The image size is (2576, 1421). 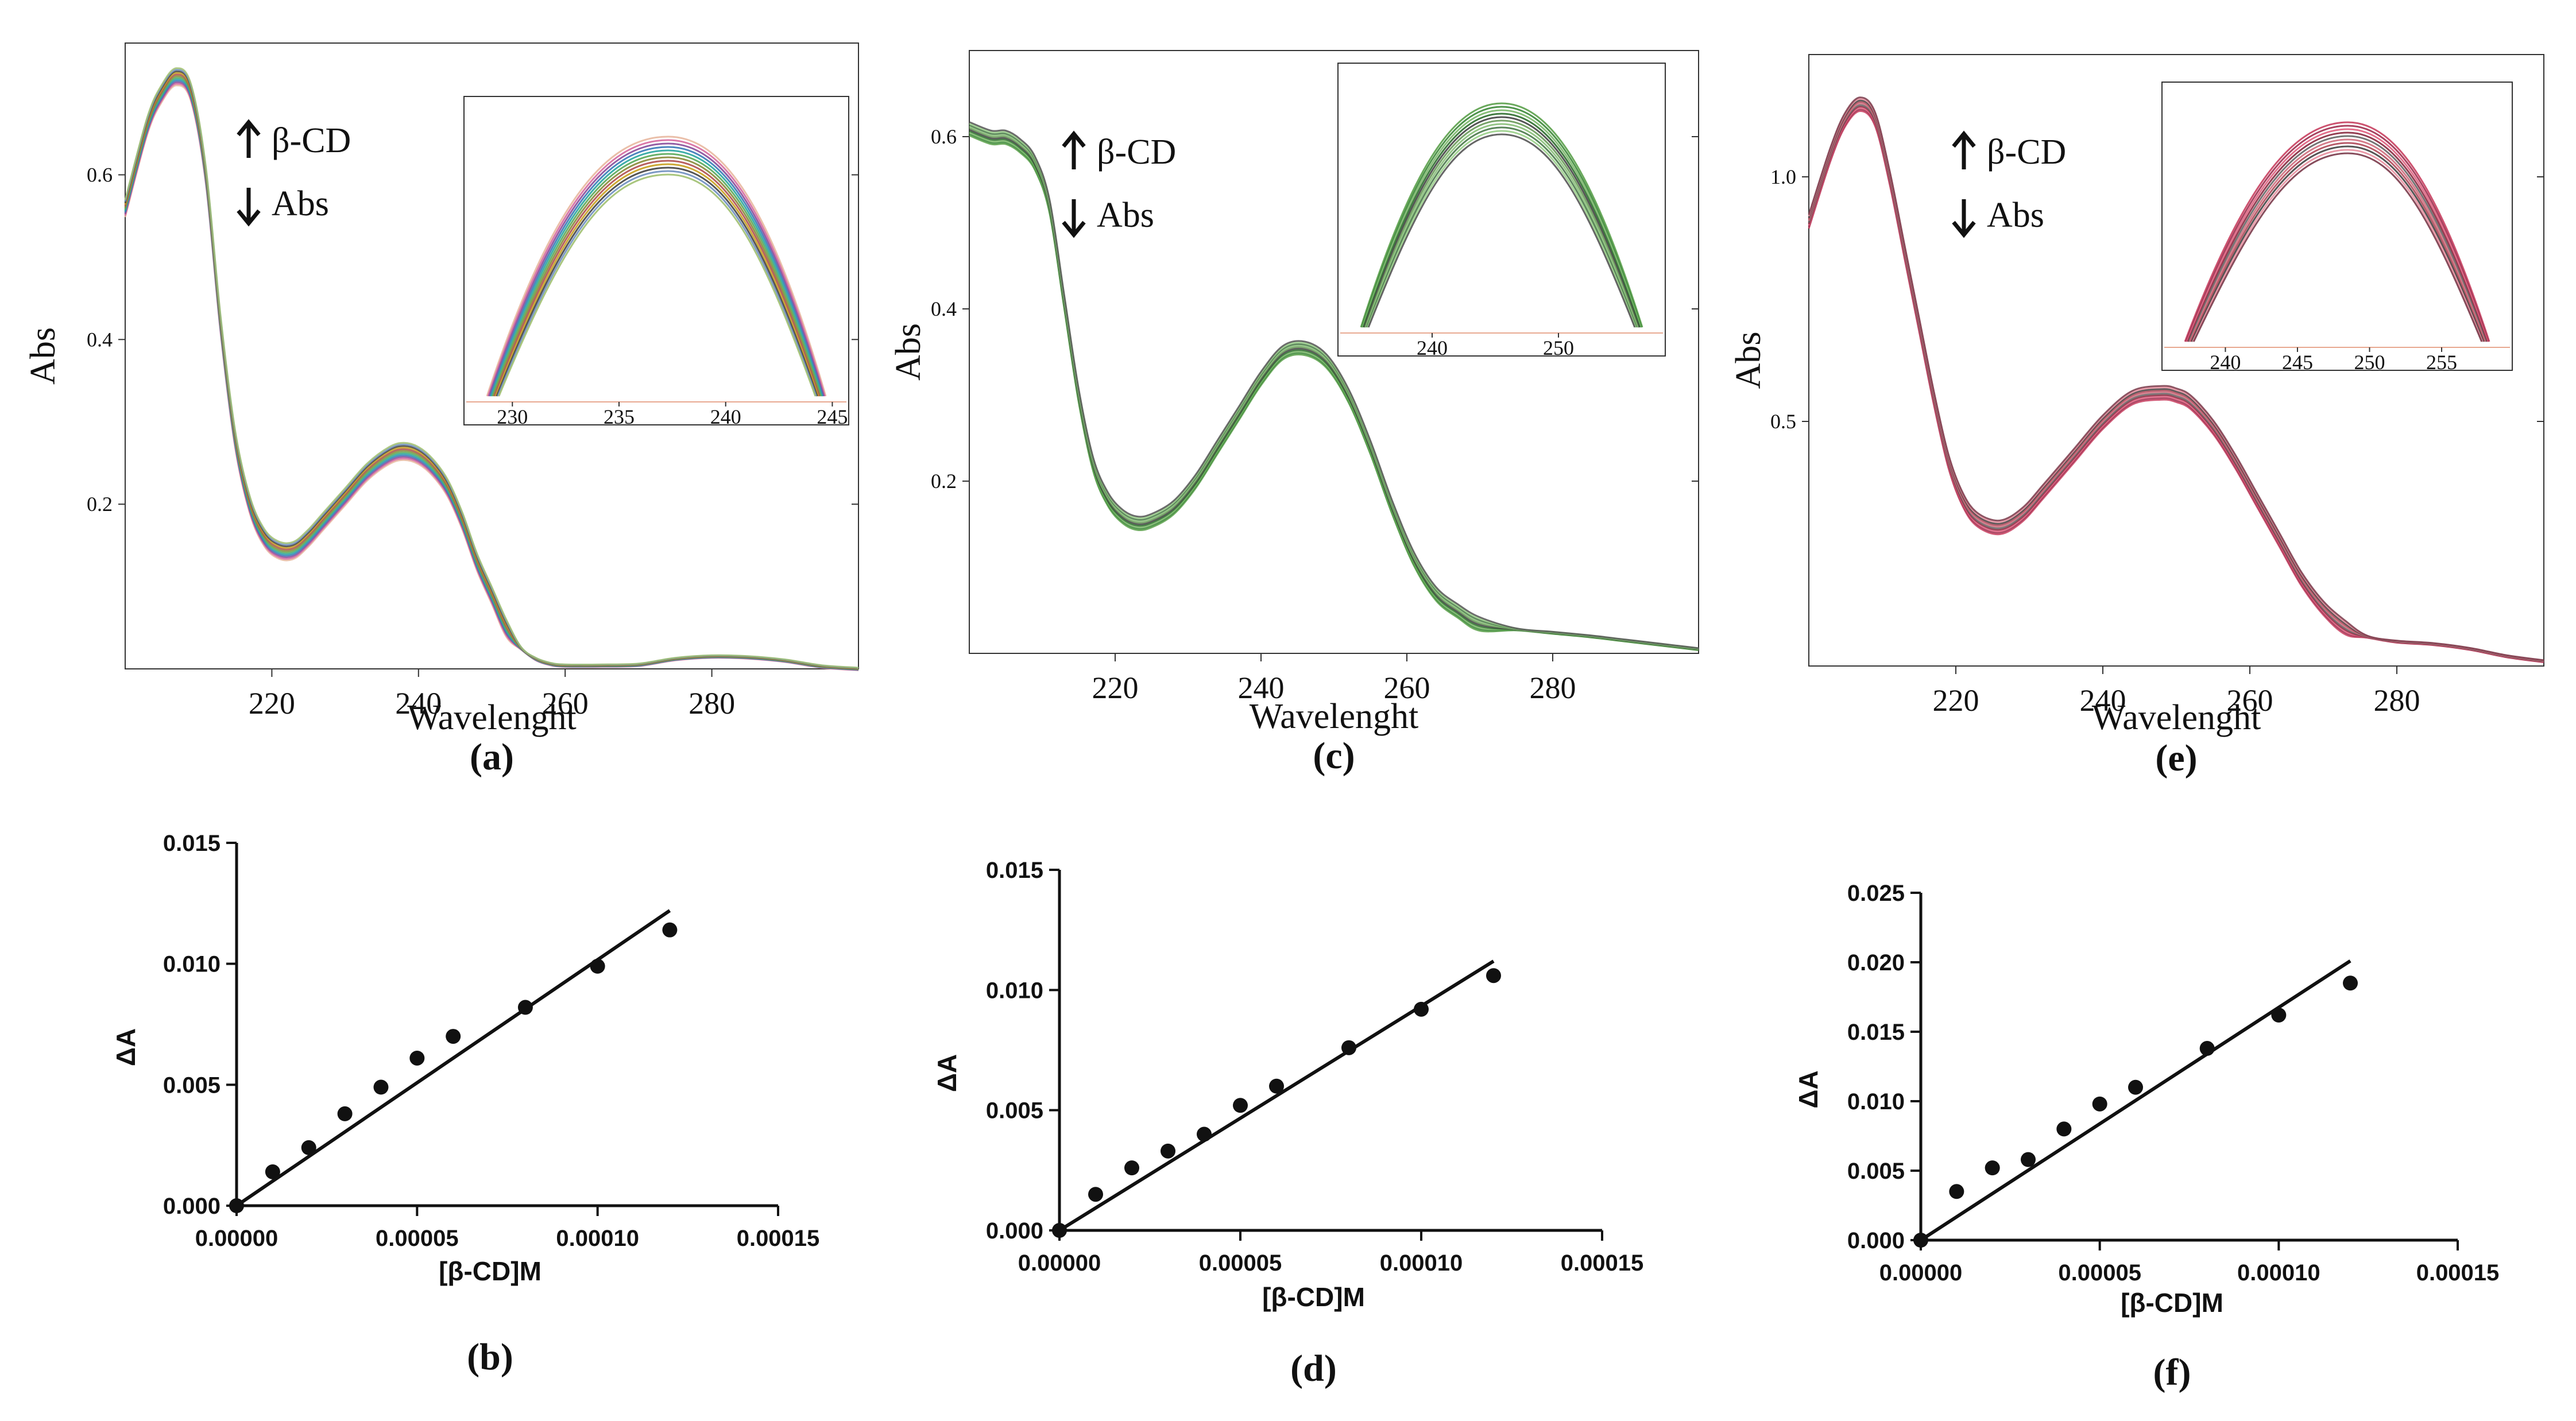 I want to click on inset-x-tick-label: 250, so click(x=2369, y=363).